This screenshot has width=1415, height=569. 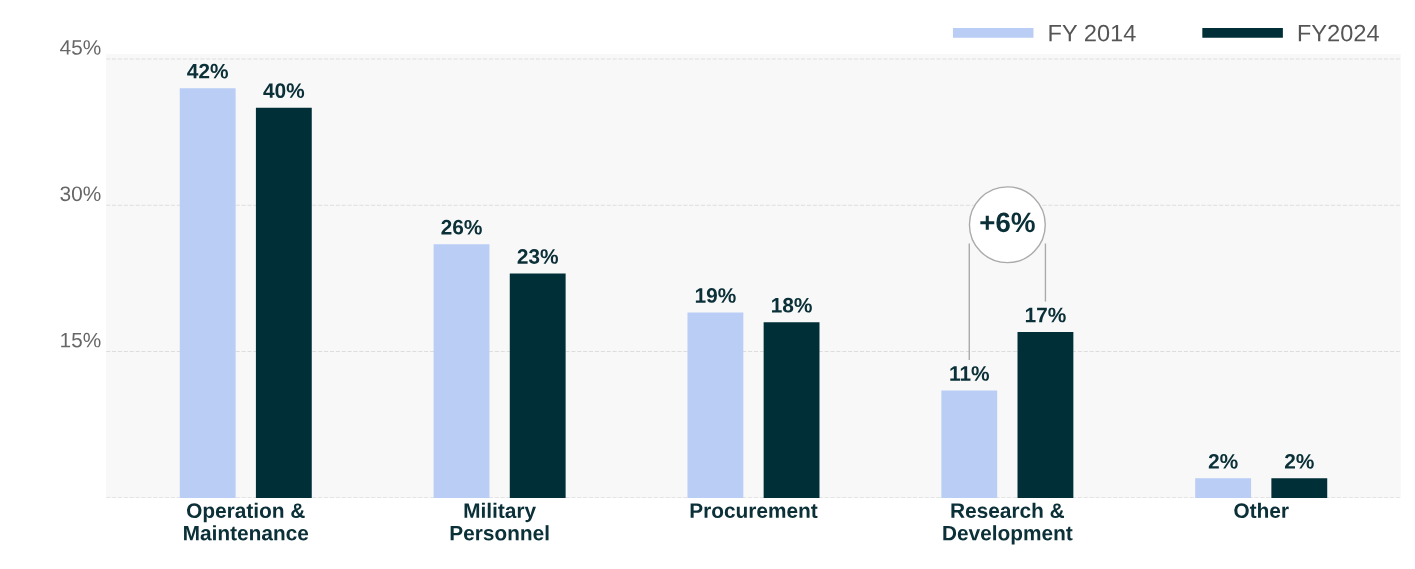 What do you see at coordinates (1007, 222) in the screenshot?
I see `annotation: +6%` at bounding box center [1007, 222].